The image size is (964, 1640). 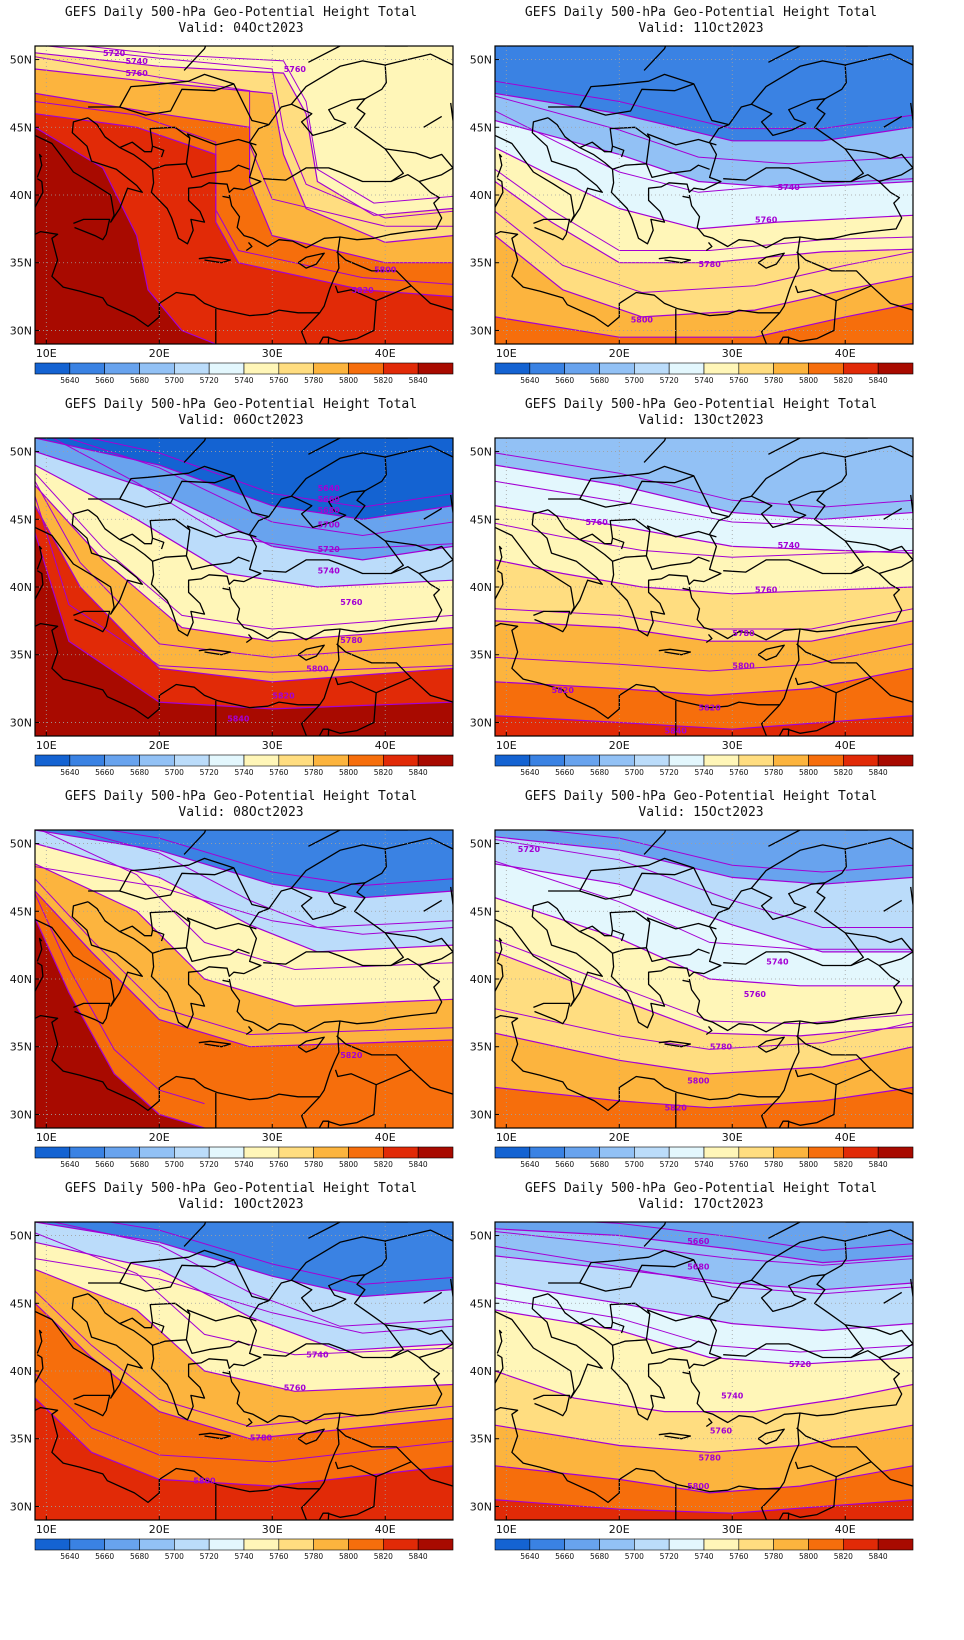 I want to click on lon-tick-label: 10E, so click(x=46, y=745).